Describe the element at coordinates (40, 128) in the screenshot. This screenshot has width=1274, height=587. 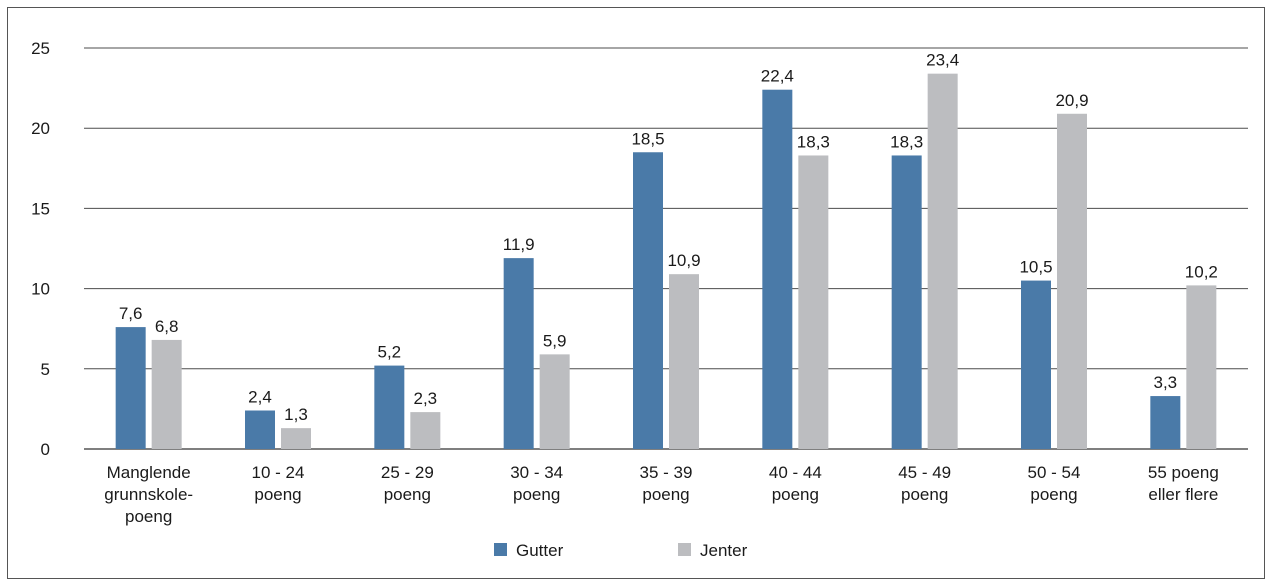
I see `y-tick-label: 20` at that location.